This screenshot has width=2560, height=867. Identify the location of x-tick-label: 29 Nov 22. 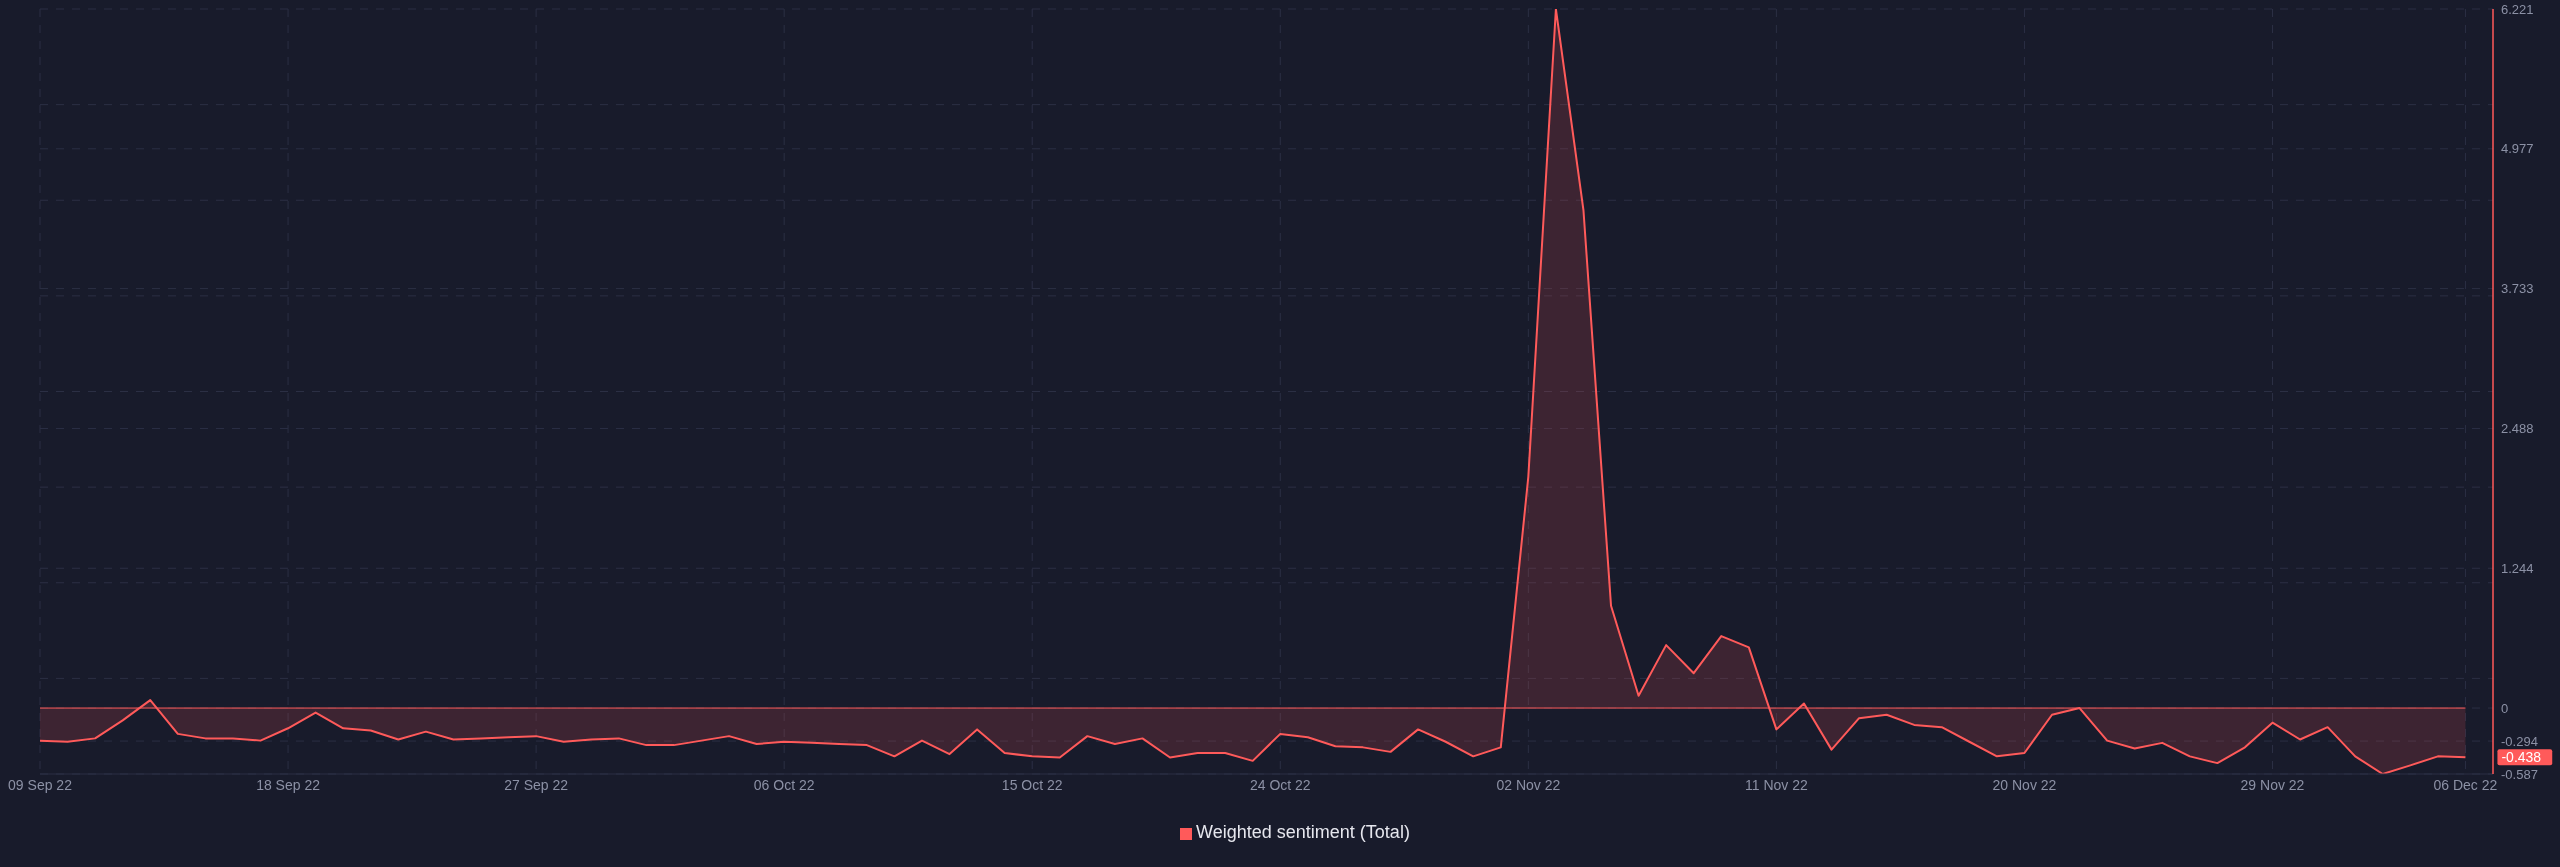
(2272, 784).